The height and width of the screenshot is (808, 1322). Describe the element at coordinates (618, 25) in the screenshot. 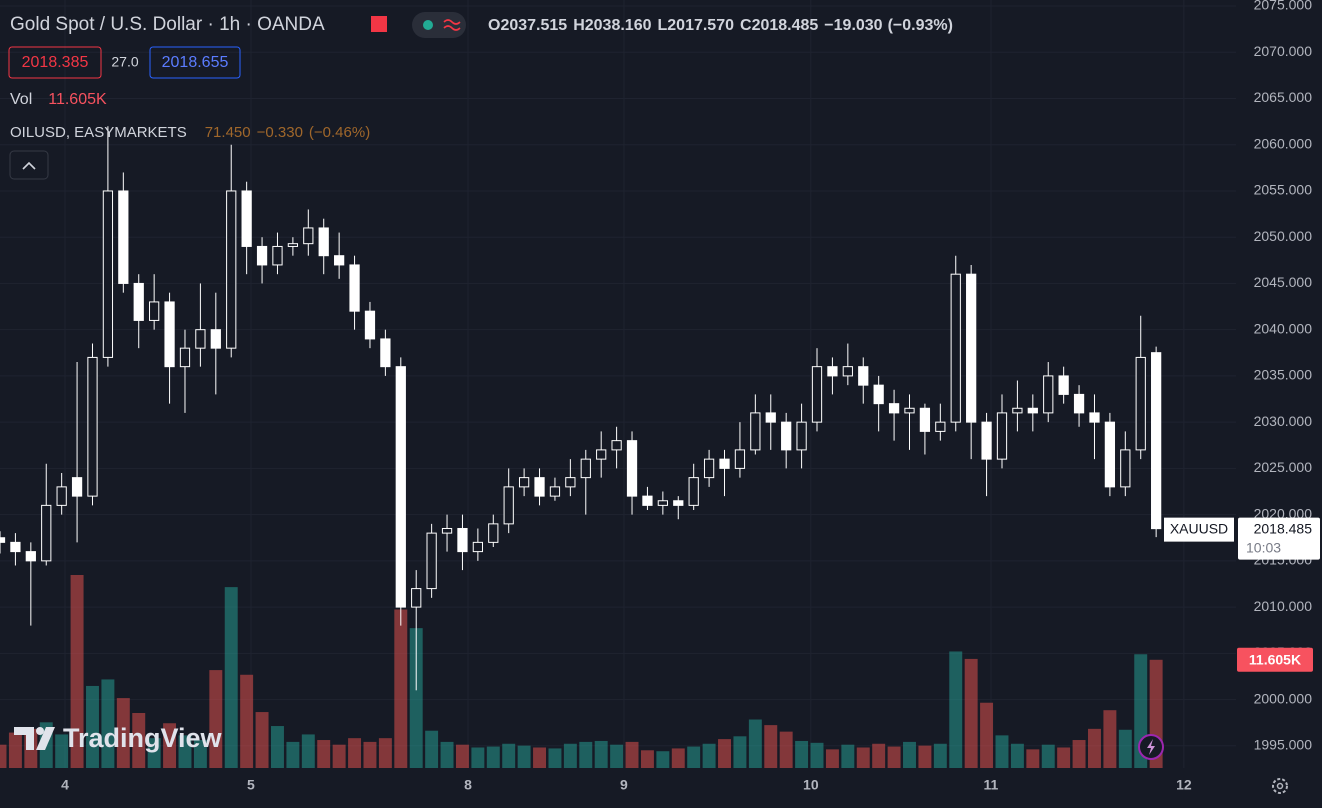

I see `high-value: 2038.160` at that location.